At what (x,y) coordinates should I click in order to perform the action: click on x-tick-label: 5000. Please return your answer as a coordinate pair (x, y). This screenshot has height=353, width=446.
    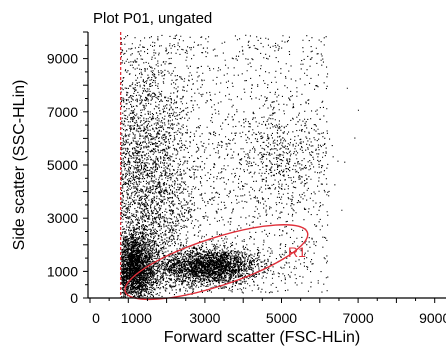
    Looking at the image, I should click on (281, 318).